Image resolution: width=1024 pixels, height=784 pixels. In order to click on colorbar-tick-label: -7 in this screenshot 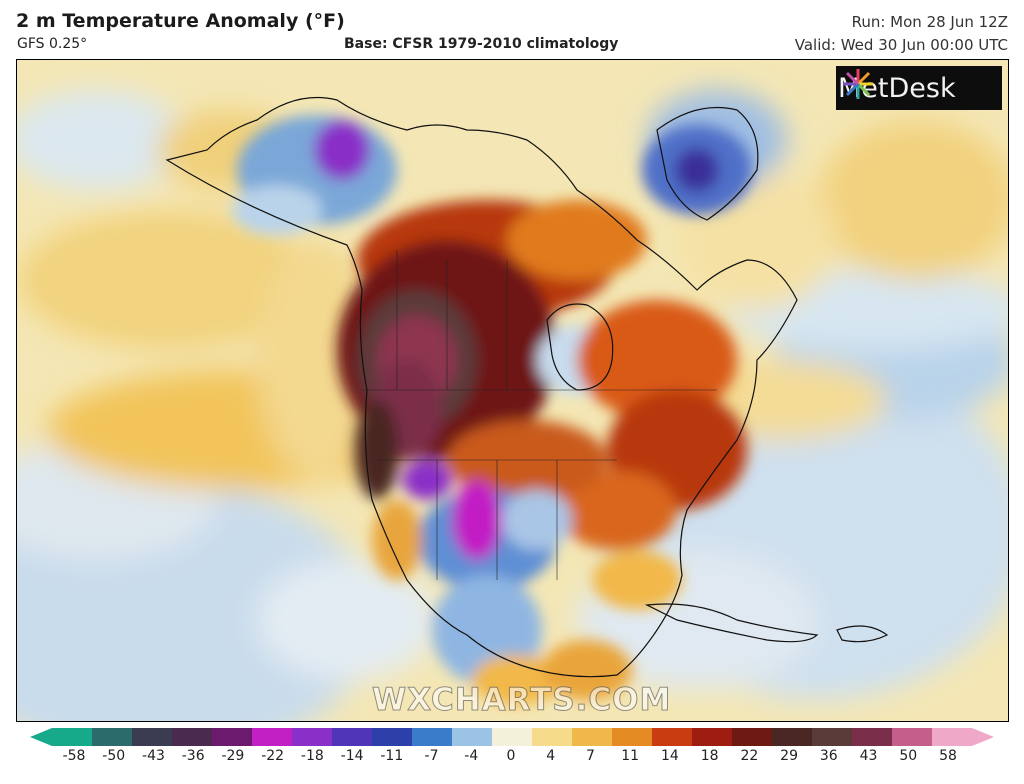, I will do `click(431, 756)`.